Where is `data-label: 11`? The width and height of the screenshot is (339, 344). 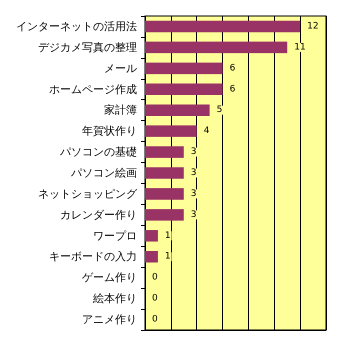
data-label: 11 is located at coordinates (300, 47).